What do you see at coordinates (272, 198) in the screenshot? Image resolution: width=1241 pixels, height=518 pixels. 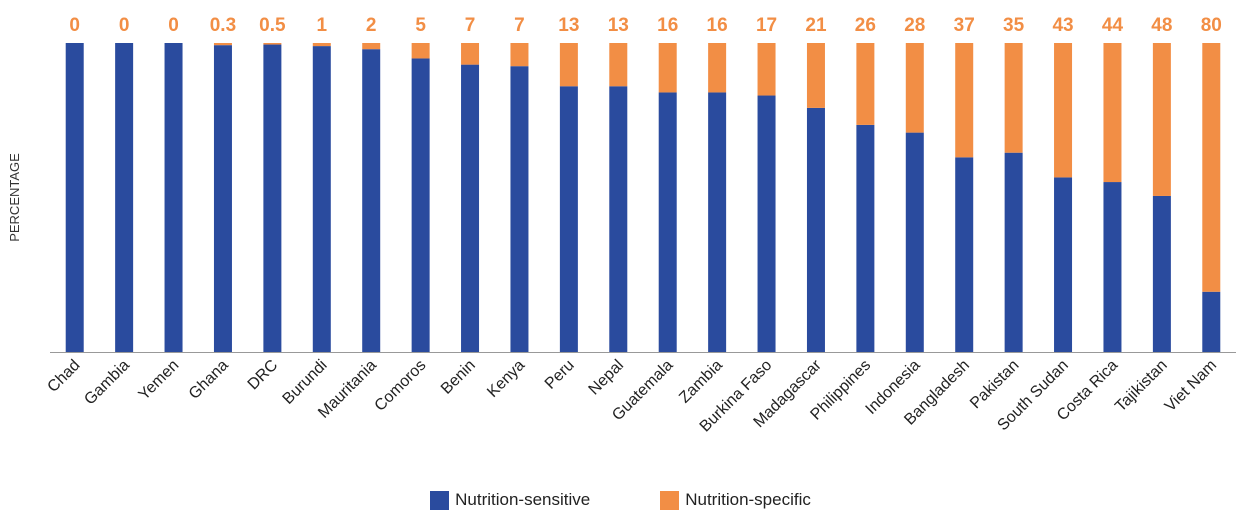 I see `bar-sensitive-drc` at bounding box center [272, 198].